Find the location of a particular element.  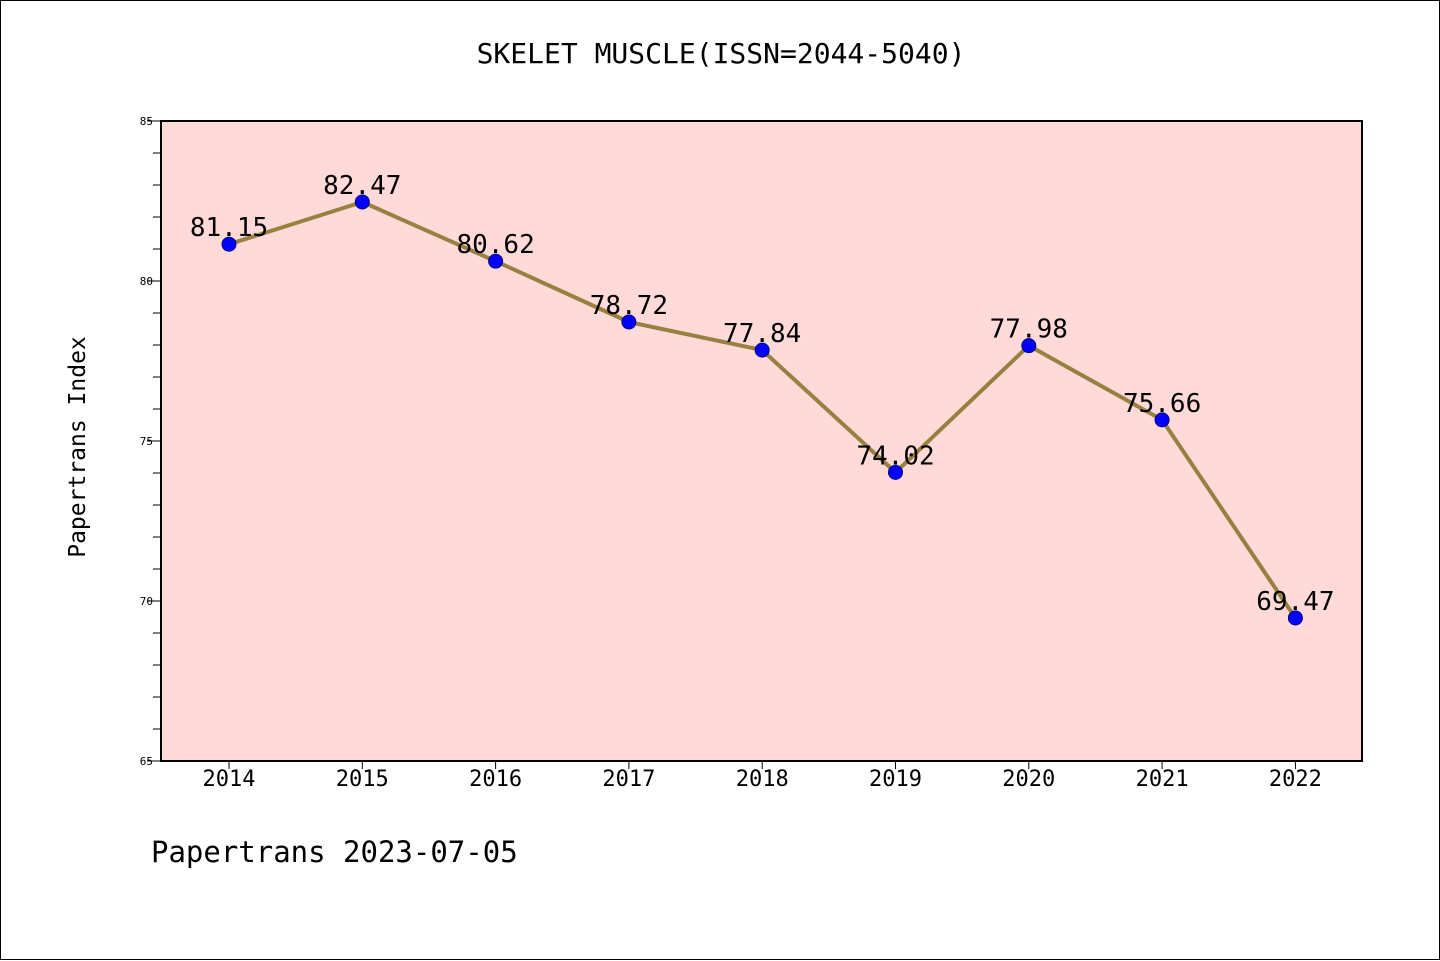

y-axis-label: Papertrans Index is located at coordinates (78, 447).